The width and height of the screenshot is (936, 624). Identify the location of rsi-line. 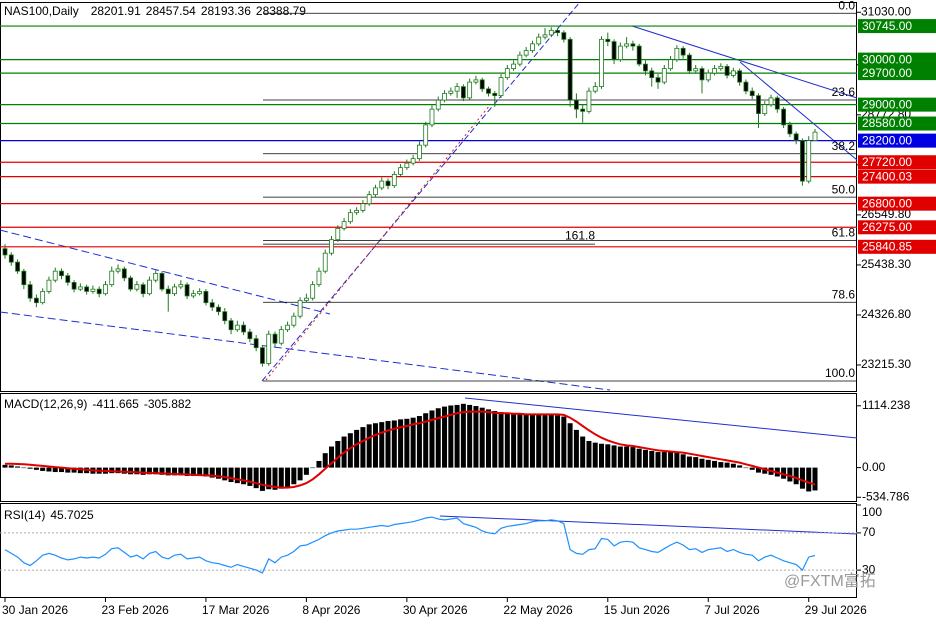
(410, 545).